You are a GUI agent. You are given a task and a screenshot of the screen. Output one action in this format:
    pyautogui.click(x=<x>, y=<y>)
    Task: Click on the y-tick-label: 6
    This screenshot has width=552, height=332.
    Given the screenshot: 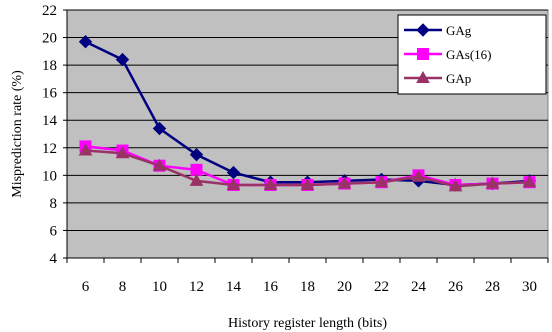 What is the action you would take?
    pyautogui.click(x=54, y=231)
    